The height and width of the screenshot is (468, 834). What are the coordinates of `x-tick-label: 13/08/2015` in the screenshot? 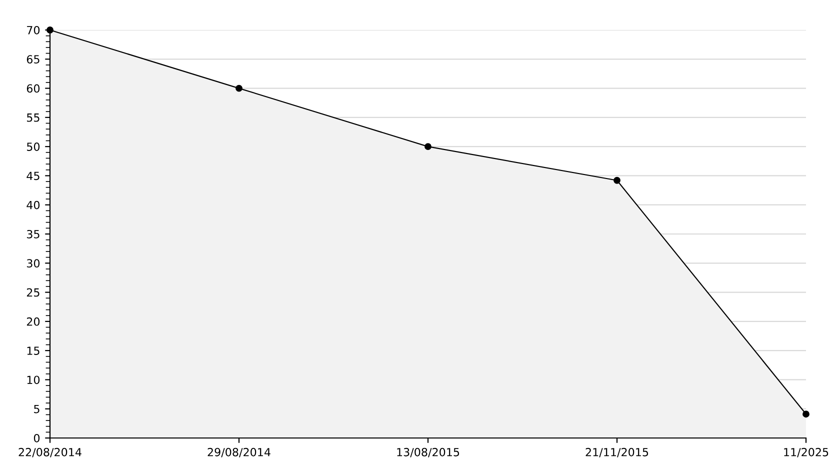 It's located at (428, 453).